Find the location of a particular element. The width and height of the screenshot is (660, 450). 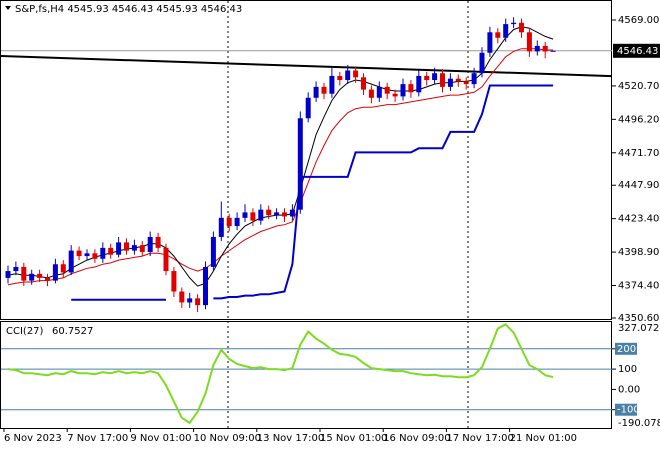

cci-tick-label: -100 is located at coordinates (628, 410).